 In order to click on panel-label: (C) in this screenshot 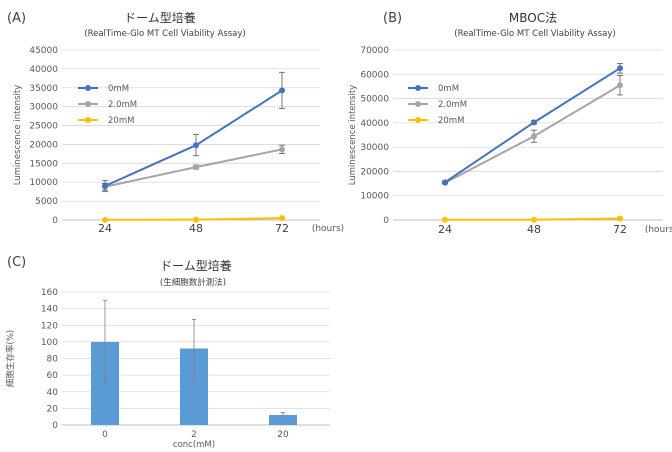, I will do `click(16, 262)`.